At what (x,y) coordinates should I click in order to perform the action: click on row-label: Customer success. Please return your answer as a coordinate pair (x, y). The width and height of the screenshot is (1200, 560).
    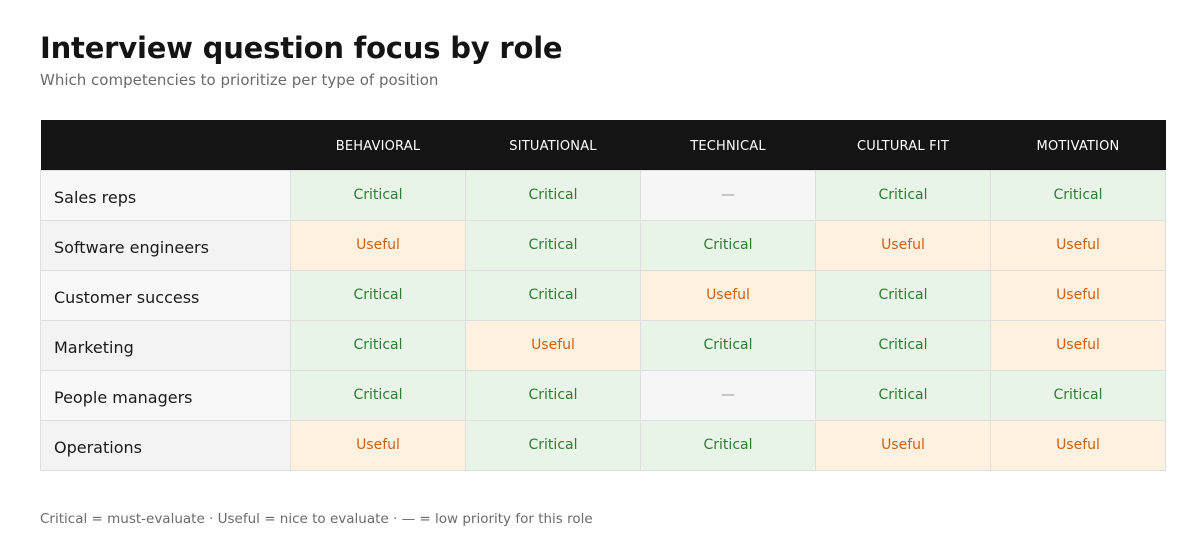
    Looking at the image, I should click on (165, 295).